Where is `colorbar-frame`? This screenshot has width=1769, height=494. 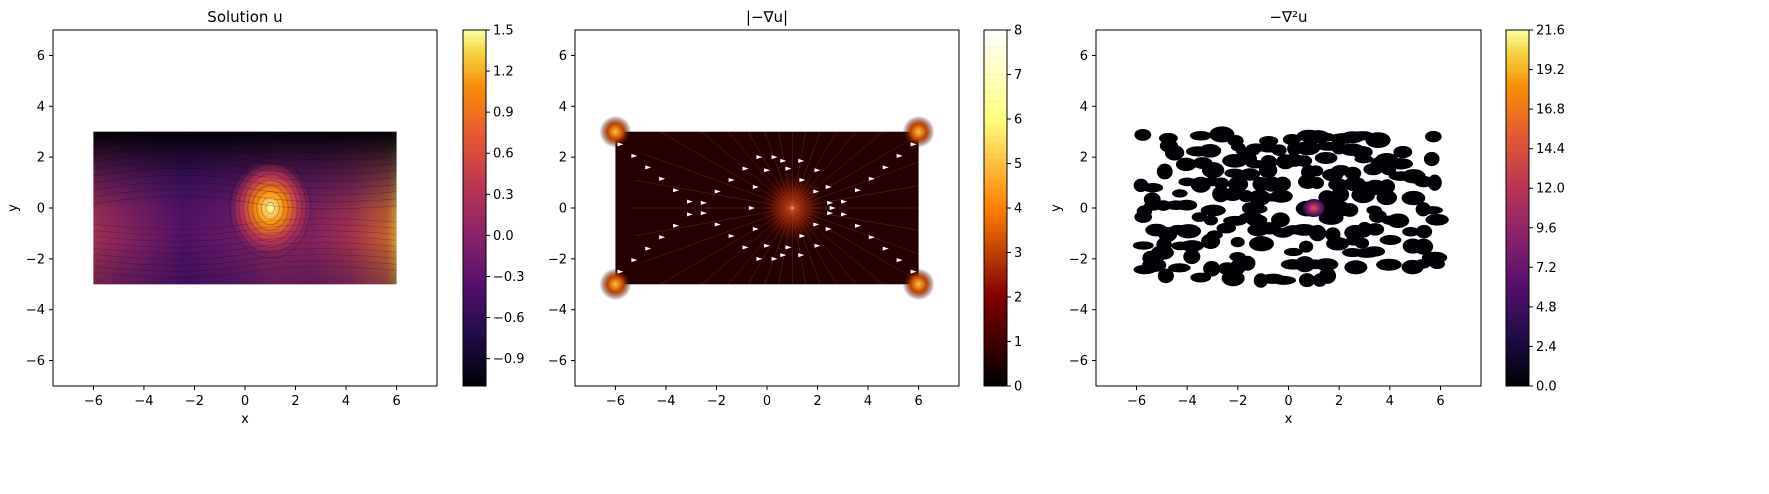 colorbar-frame is located at coordinates (1517, 208).